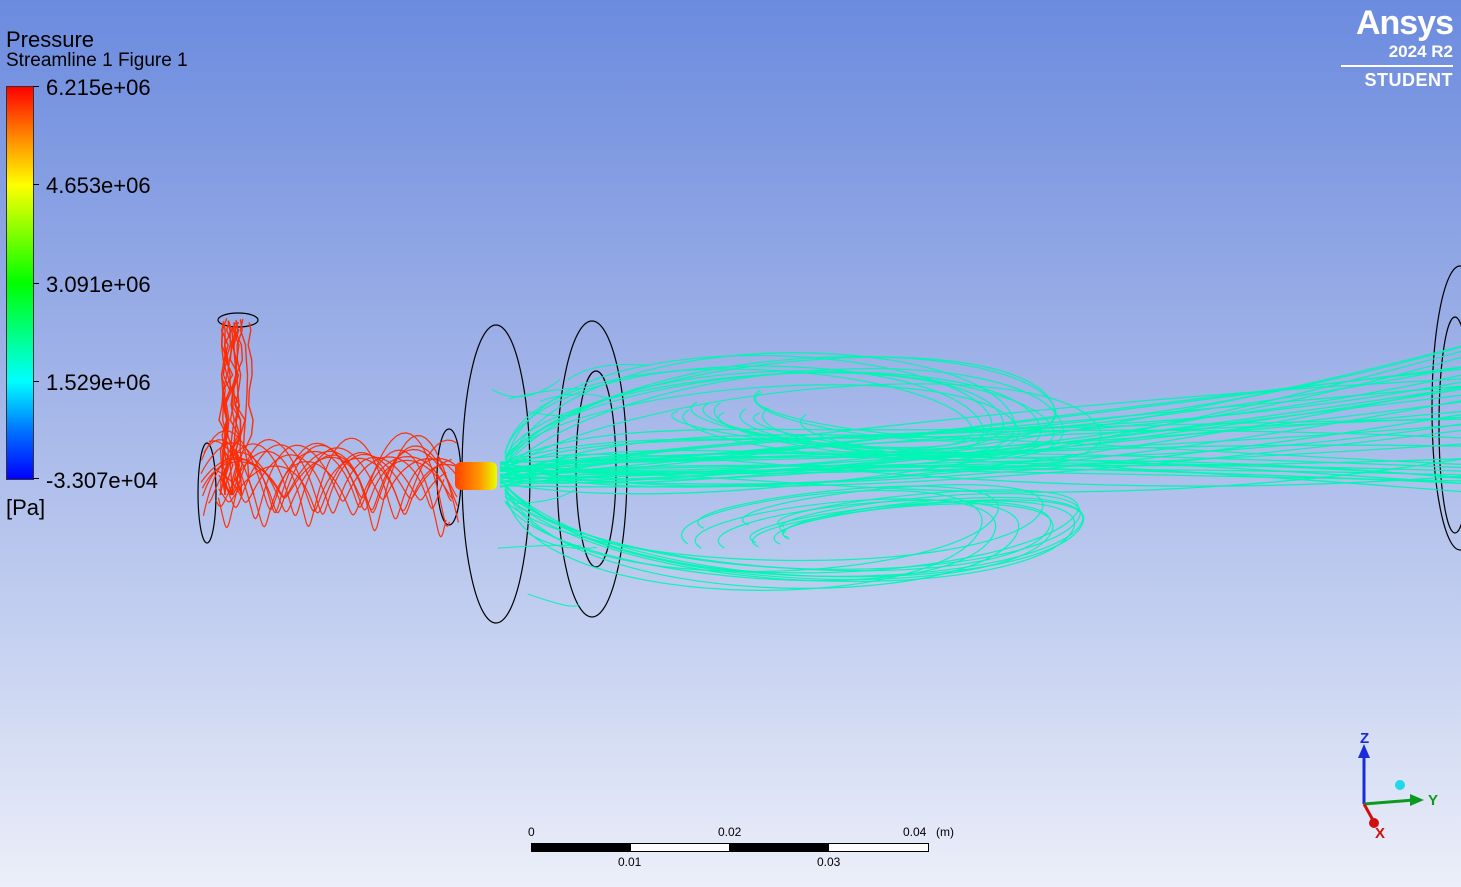  Describe the element at coordinates (945, 832) in the screenshot. I see `scale-unit: (m)` at that location.